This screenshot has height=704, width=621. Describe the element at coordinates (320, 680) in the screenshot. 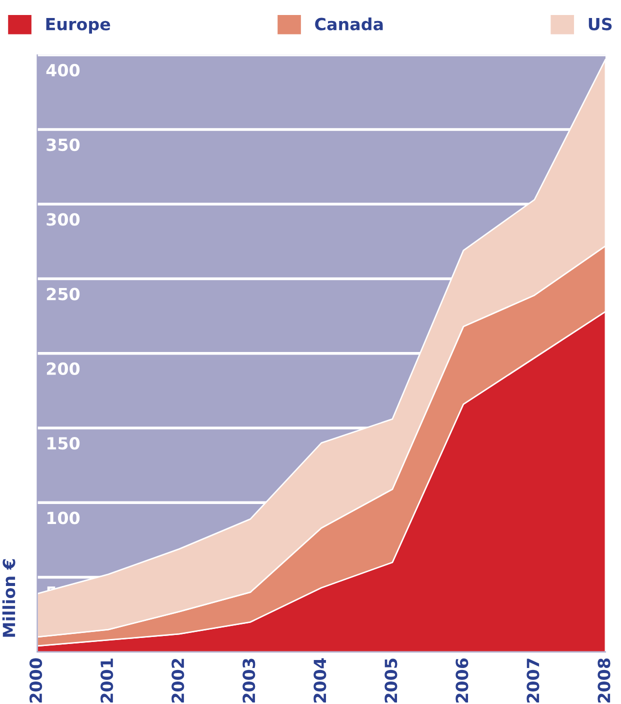

I see `x-tick-label: 2004` at that location.